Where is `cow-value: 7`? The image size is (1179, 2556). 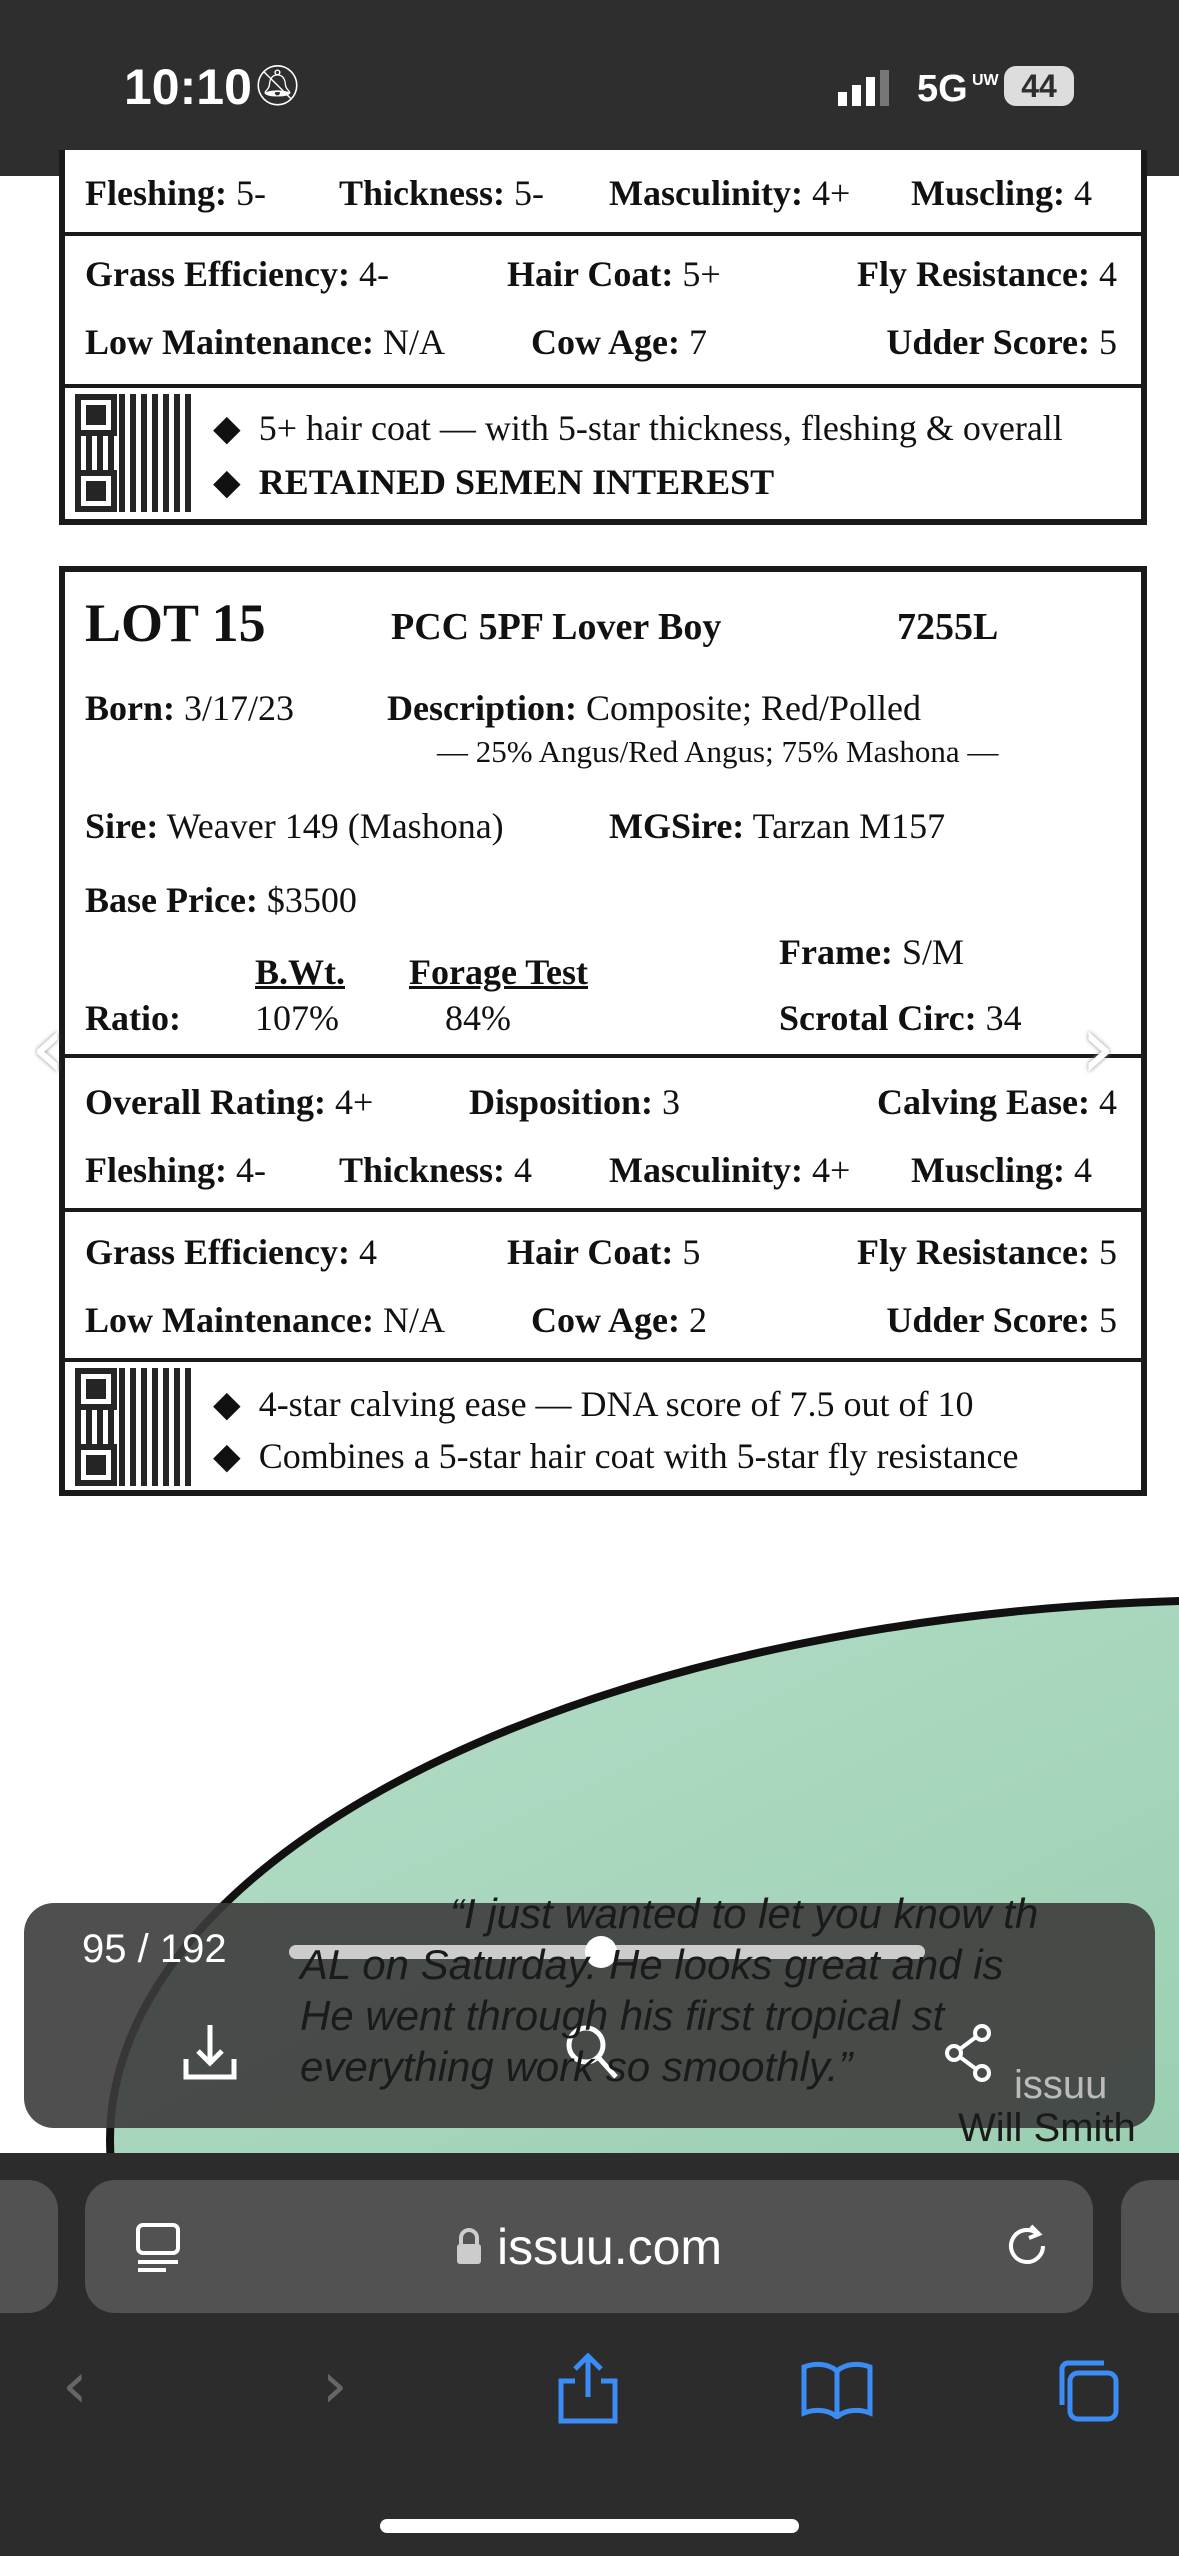 cow-value: 7 is located at coordinates (697, 342).